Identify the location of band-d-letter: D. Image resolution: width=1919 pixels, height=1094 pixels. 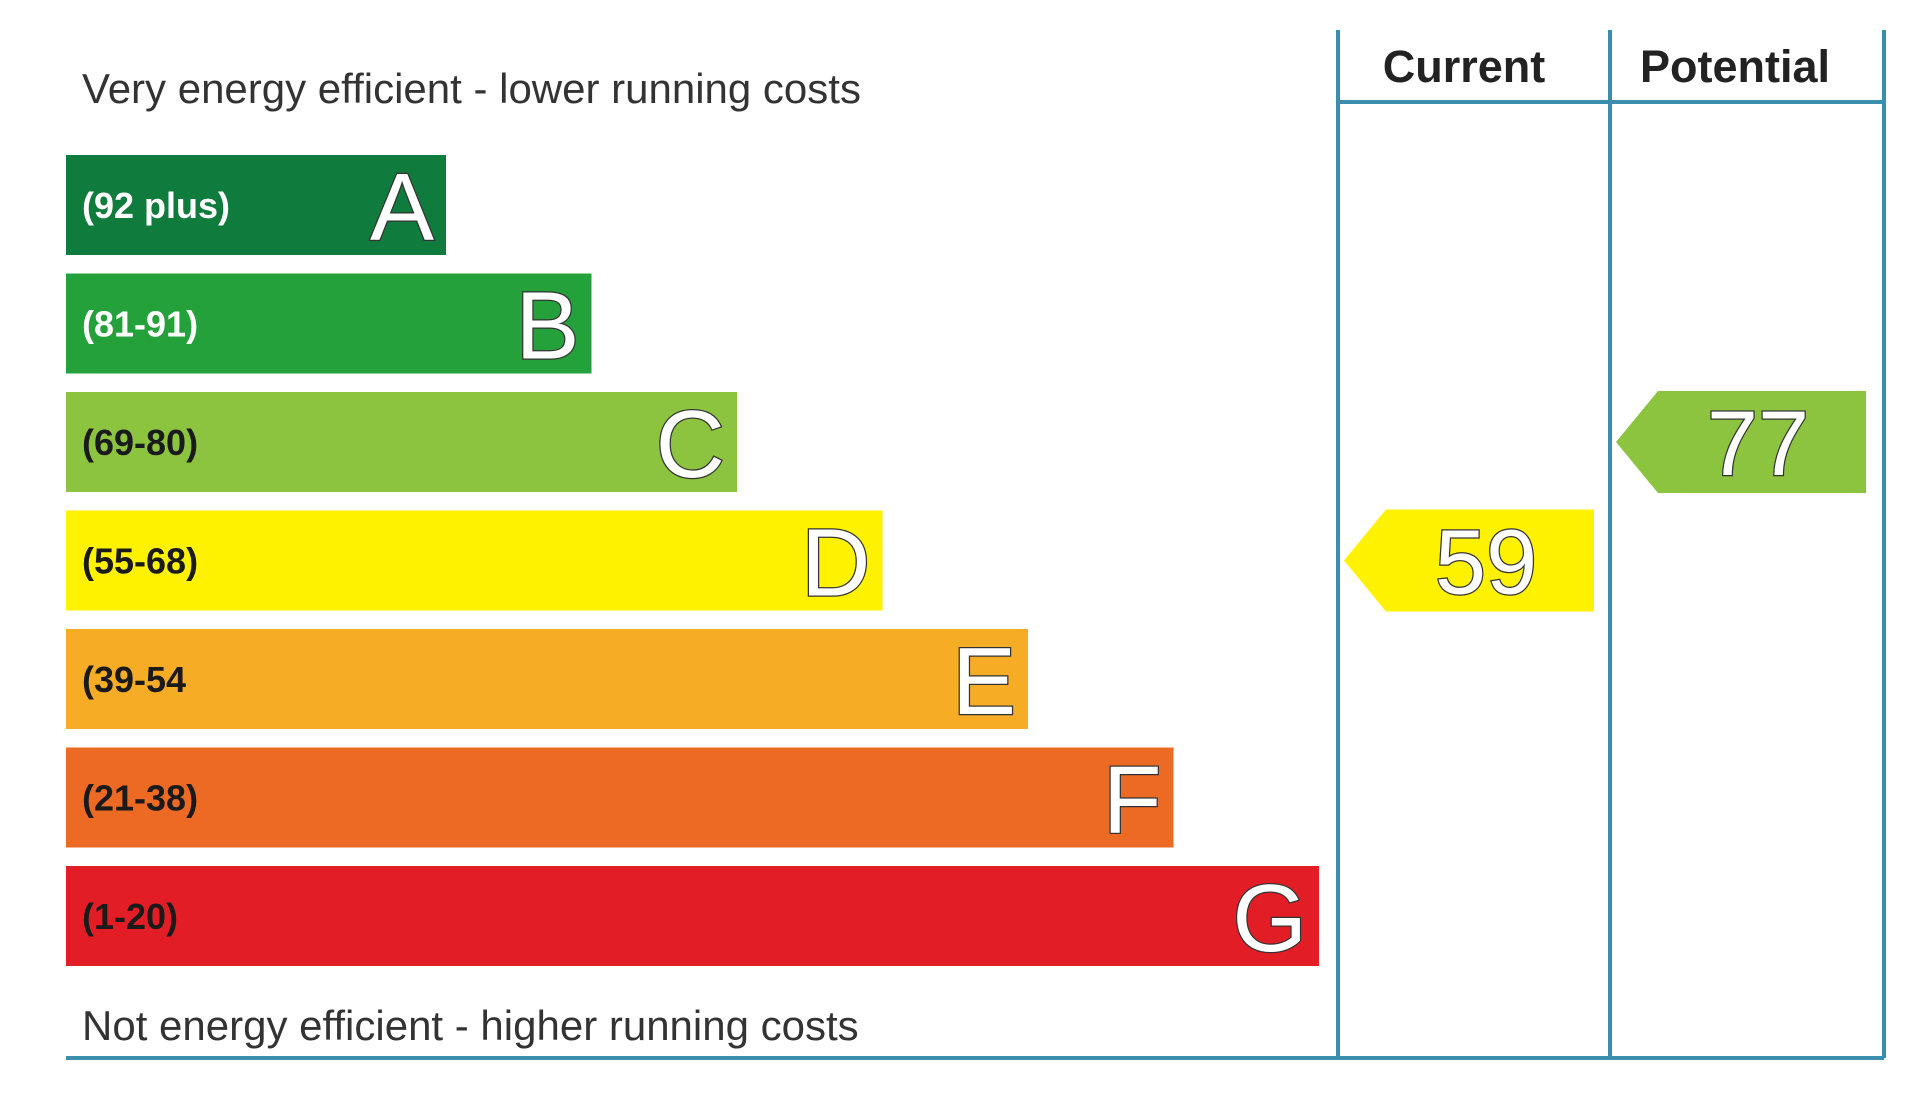
(835, 563).